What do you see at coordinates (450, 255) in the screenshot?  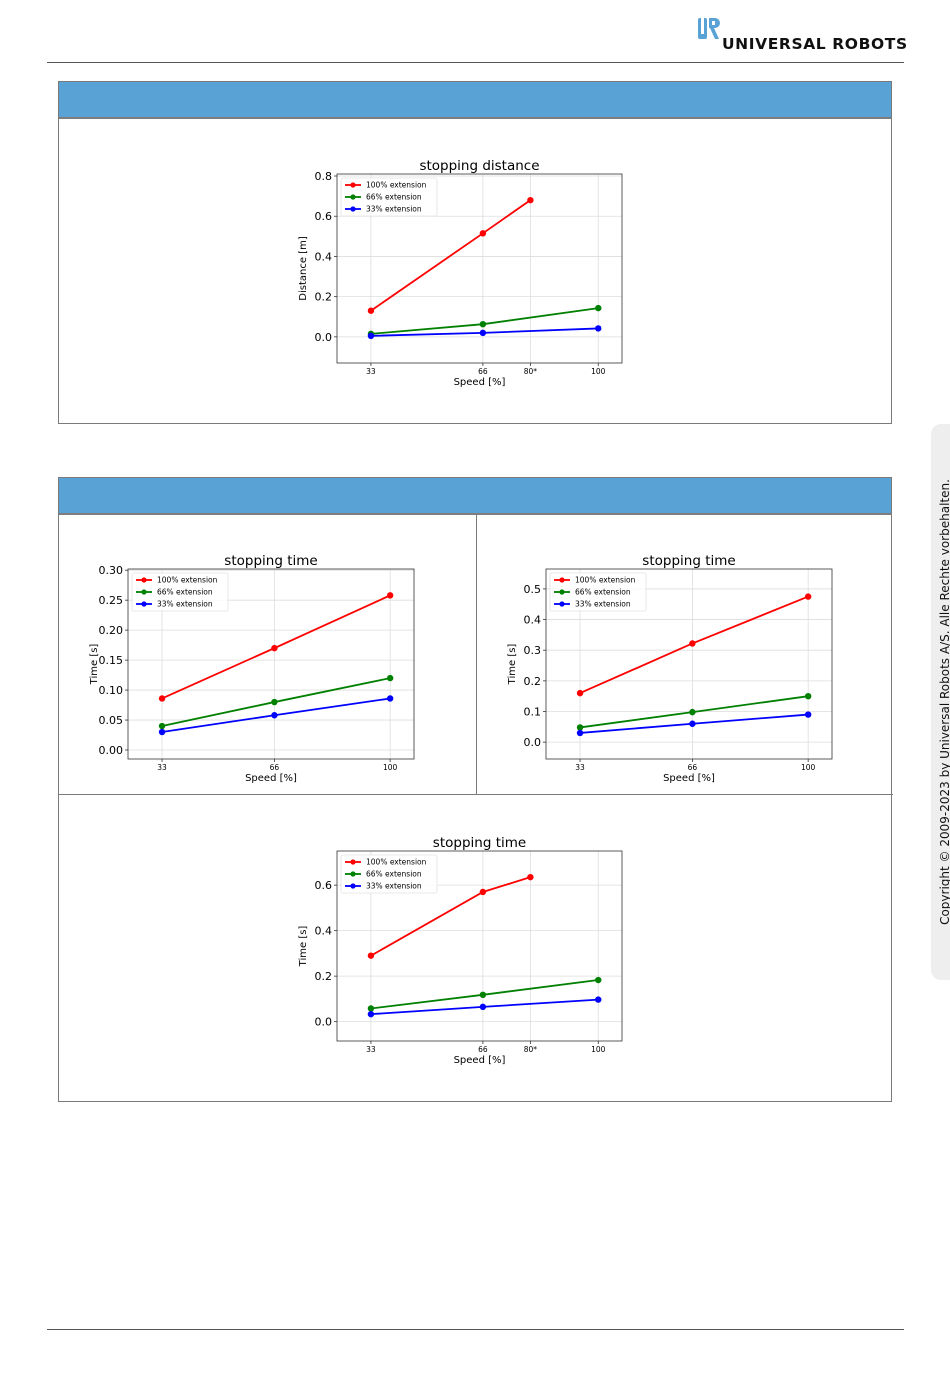 I see `series-line` at bounding box center [450, 255].